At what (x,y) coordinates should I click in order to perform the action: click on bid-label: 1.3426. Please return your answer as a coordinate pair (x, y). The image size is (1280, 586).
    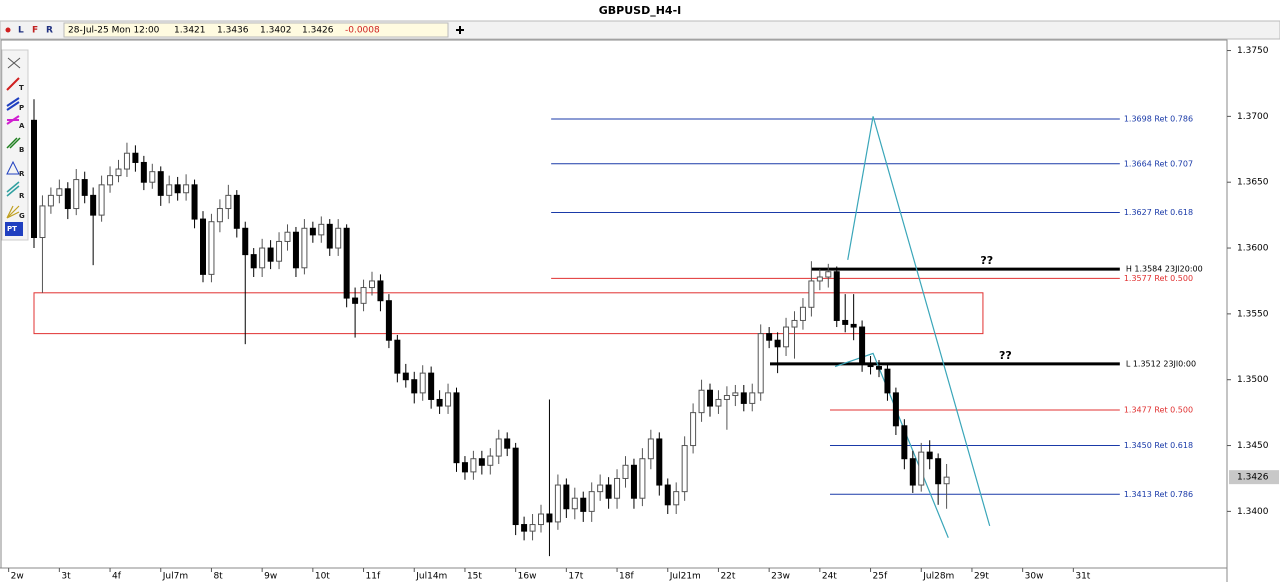
    Looking at the image, I should click on (1253, 478).